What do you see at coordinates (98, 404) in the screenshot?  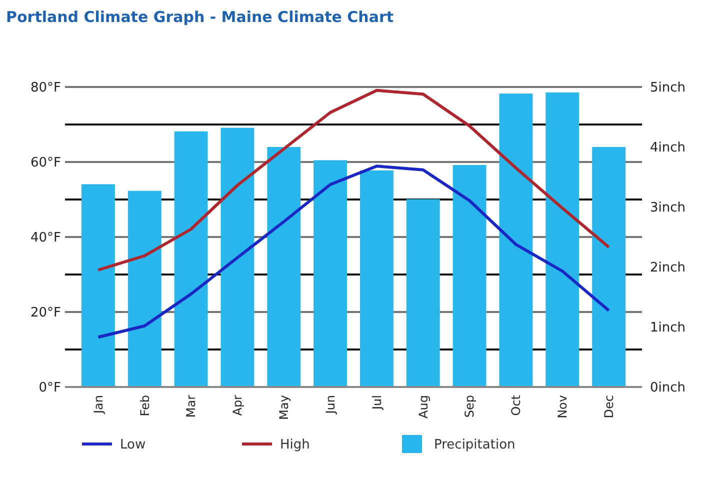 I see `x-tick-label: Jan` at bounding box center [98, 404].